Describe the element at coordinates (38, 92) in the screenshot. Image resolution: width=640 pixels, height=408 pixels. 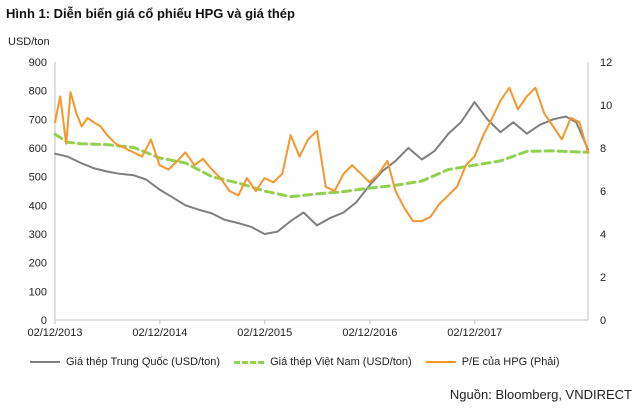
I see `y-tick-left-1: 800` at that location.